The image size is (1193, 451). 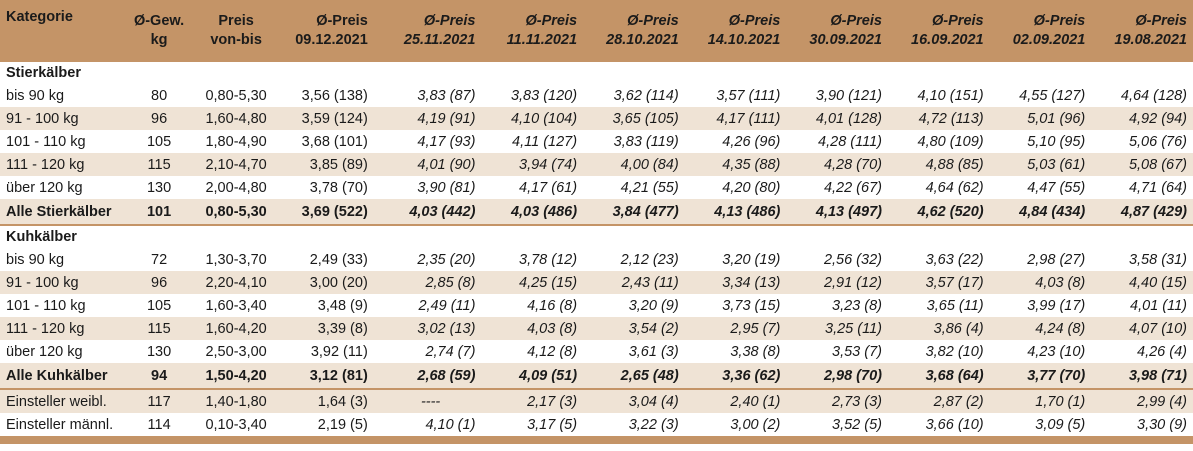 I want to click on table-cell: 3,12 (81), so click(x=329, y=376).